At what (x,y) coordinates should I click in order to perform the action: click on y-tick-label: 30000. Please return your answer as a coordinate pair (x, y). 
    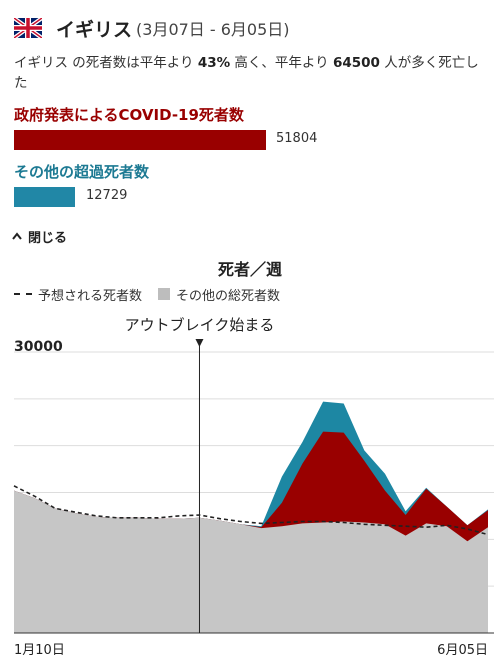
    Looking at the image, I should click on (38, 347).